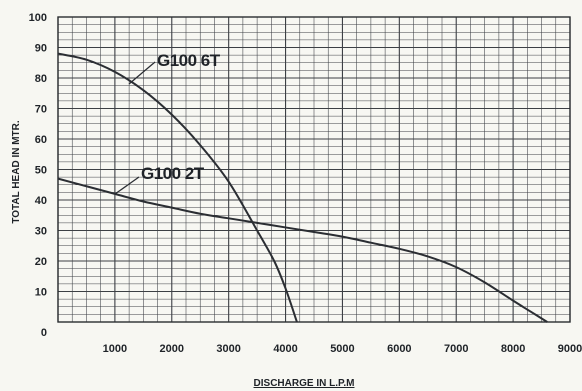  What do you see at coordinates (41, 140) in the screenshot?
I see `y-tick-label: 60` at bounding box center [41, 140].